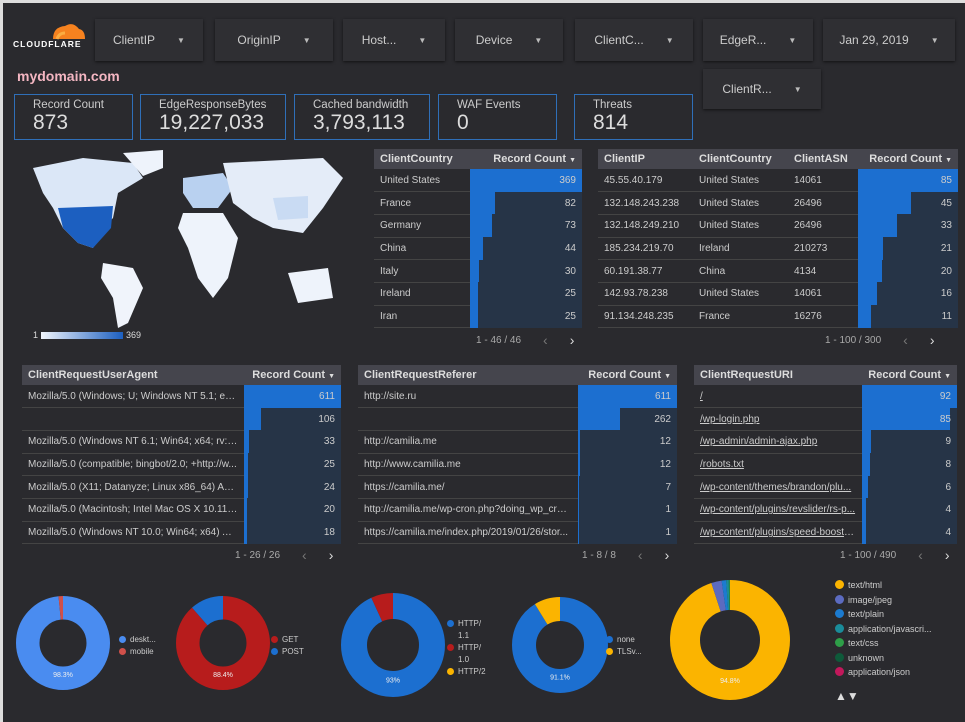  What do you see at coordinates (701, 396) in the screenshot?
I see `uri-link: /` at bounding box center [701, 396].